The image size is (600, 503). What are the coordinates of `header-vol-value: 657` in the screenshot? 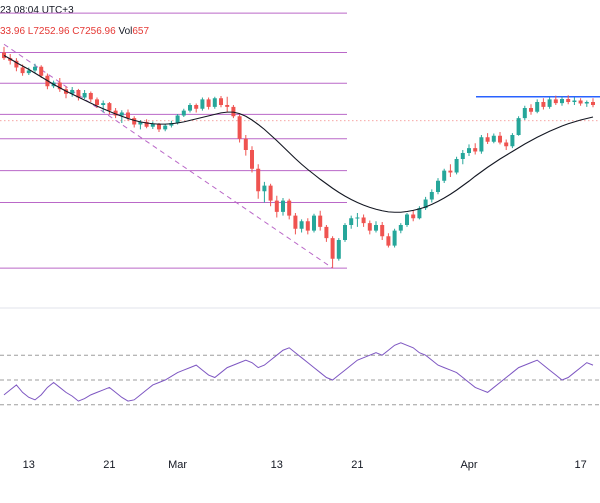 It's located at (141, 31).